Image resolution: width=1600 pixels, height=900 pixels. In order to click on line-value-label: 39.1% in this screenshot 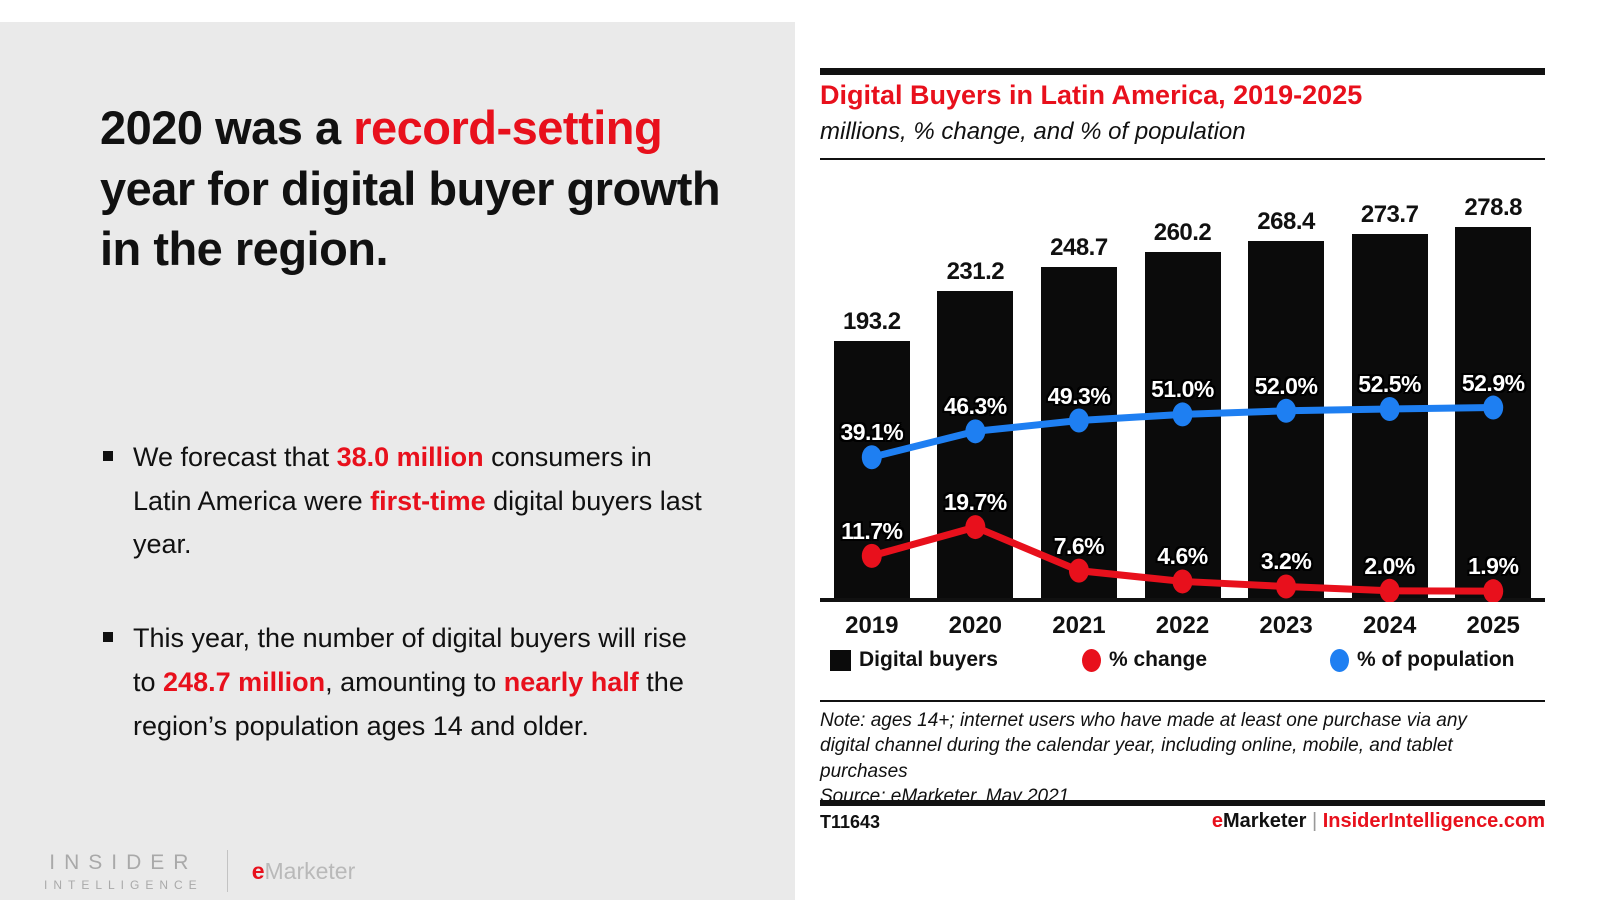, I will do `click(872, 432)`.